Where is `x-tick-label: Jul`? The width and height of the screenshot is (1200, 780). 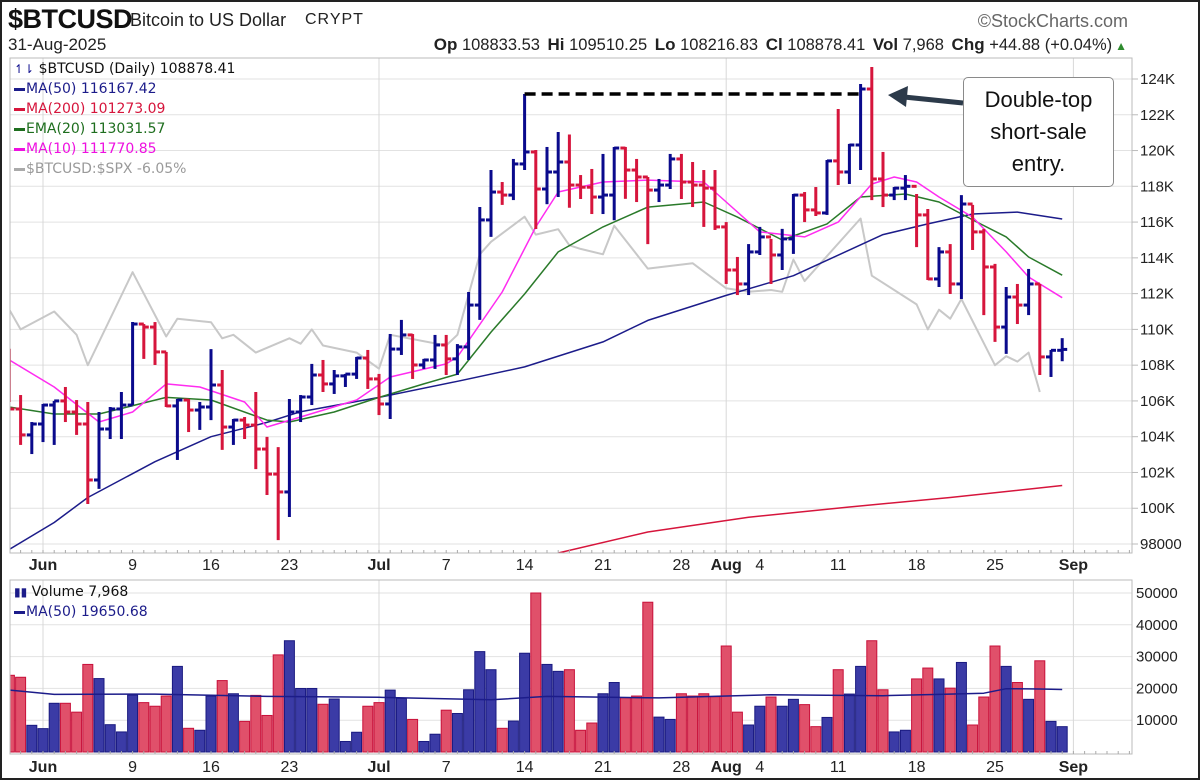 x-tick-label: Jul is located at coordinates (378, 767).